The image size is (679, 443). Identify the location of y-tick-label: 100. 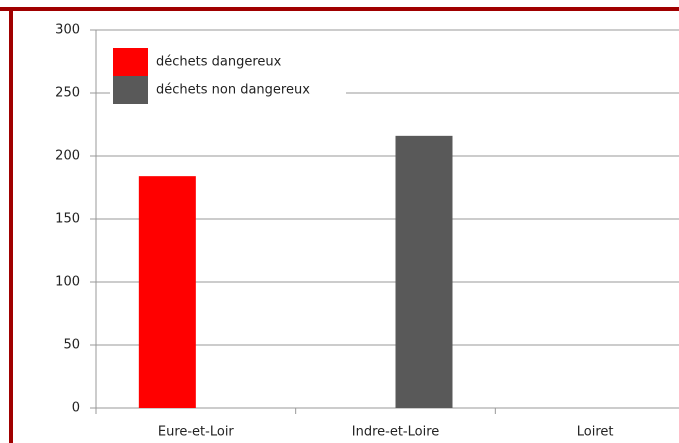
(67, 282).